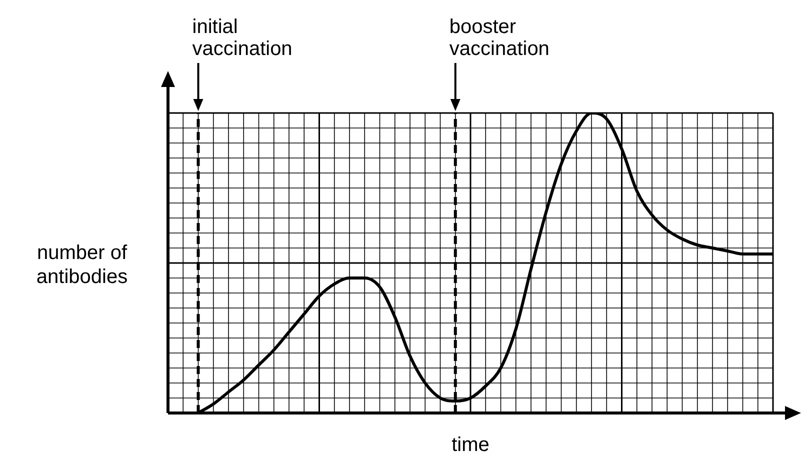 This screenshot has height=457, width=802. What do you see at coordinates (242, 38) in the screenshot?
I see `text: initial vaccination` at bounding box center [242, 38].